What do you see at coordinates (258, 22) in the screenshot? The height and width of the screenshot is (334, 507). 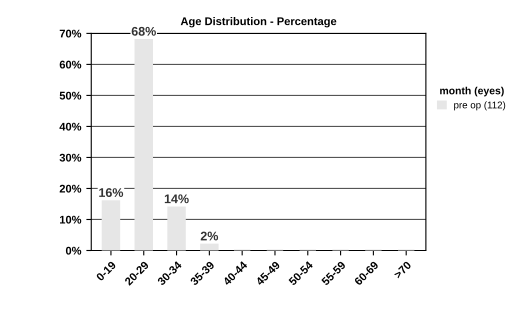 I see `chart-title: Age Distribution - Percentage` at bounding box center [258, 22].